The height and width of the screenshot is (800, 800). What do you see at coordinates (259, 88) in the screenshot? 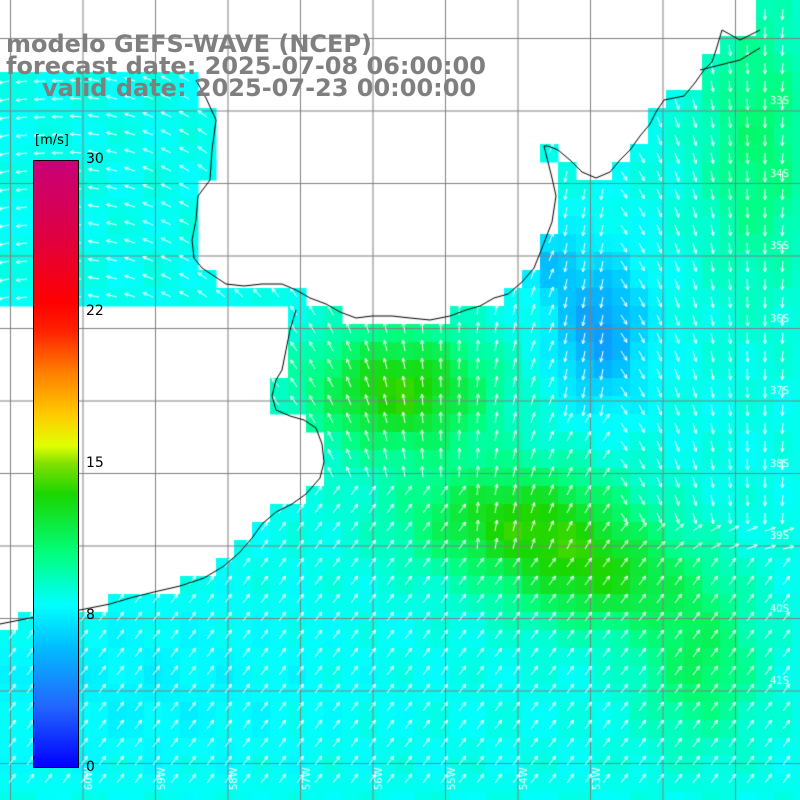
I see `title-valid-date: valid date: 2025-07-23 00:00:00` at bounding box center [259, 88].